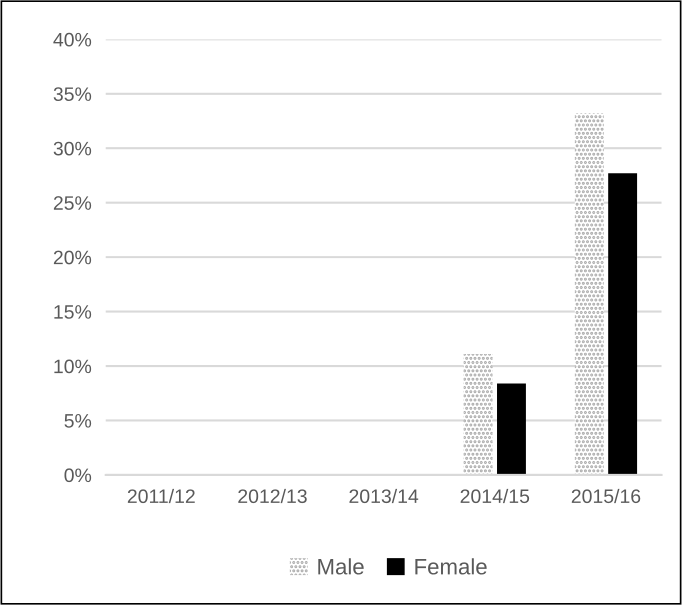  Describe the element at coordinates (341, 566) in the screenshot. I see `legend-label: Male` at that location.